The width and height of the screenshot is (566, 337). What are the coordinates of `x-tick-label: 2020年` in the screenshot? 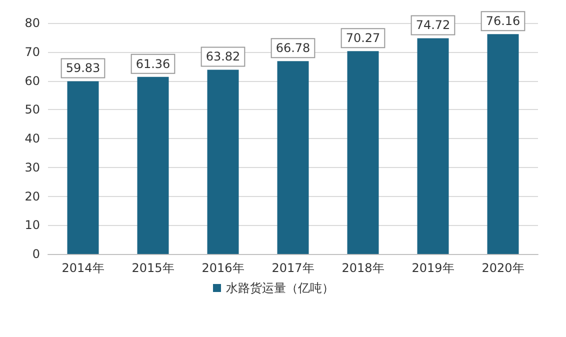 It's located at (503, 268).